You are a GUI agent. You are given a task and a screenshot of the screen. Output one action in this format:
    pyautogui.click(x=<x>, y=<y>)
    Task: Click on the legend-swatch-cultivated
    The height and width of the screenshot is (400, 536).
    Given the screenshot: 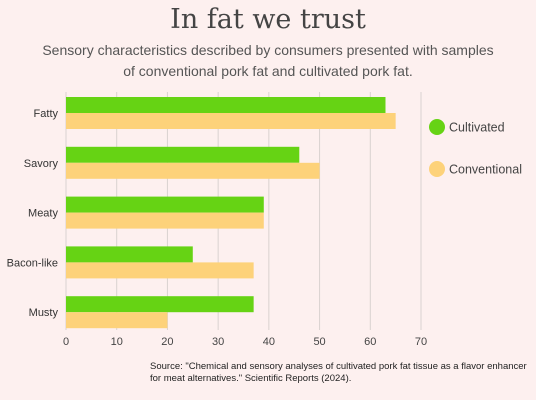 What is the action you would take?
    pyautogui.click(x=437, y=127)
    